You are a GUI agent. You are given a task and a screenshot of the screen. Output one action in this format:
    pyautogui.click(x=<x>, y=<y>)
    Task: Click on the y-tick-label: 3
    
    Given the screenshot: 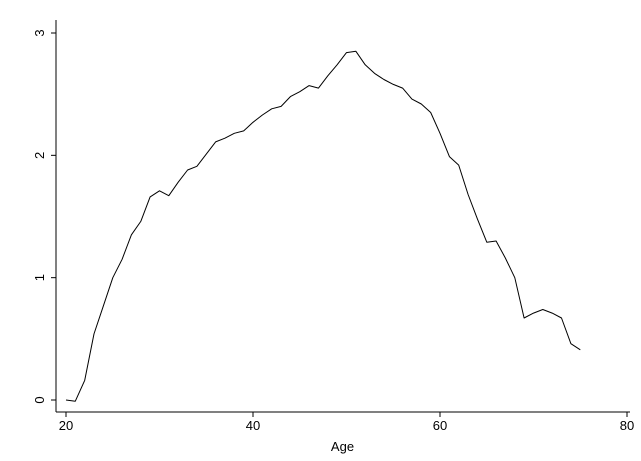 What is the action you would take?
    pyautogui.click(x=39, y=32)
    